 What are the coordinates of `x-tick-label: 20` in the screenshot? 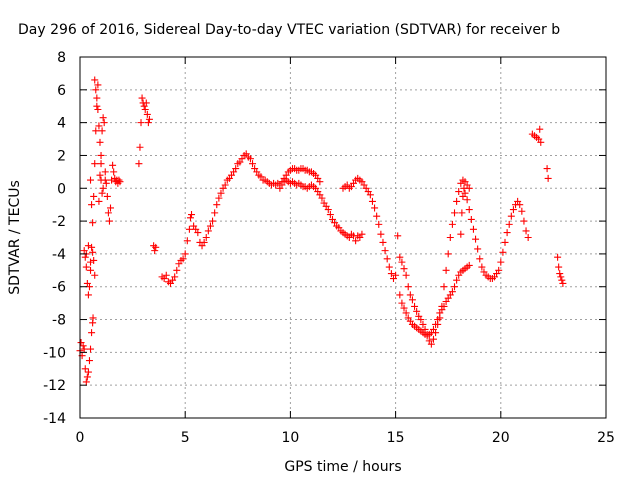 It's located at (501, 438).